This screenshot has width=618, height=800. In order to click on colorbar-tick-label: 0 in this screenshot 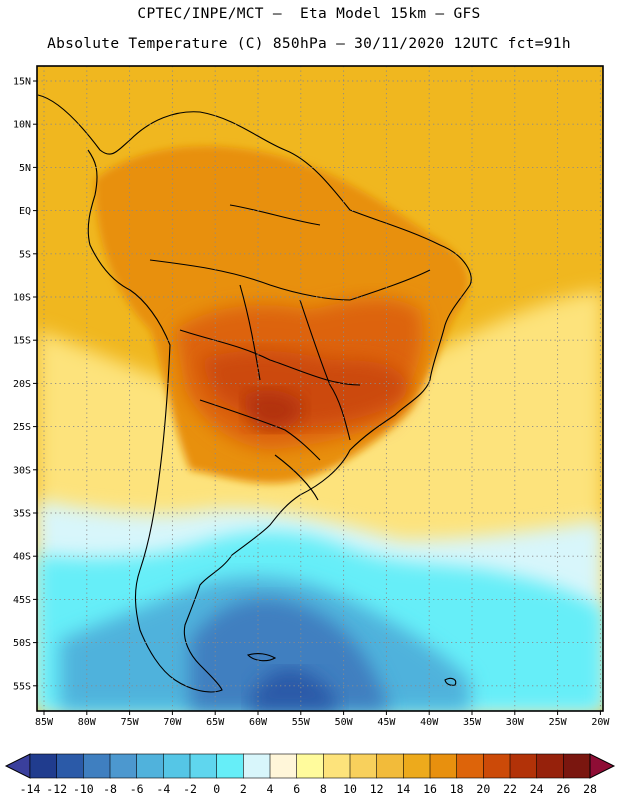, I will do `click(216, 789)`.